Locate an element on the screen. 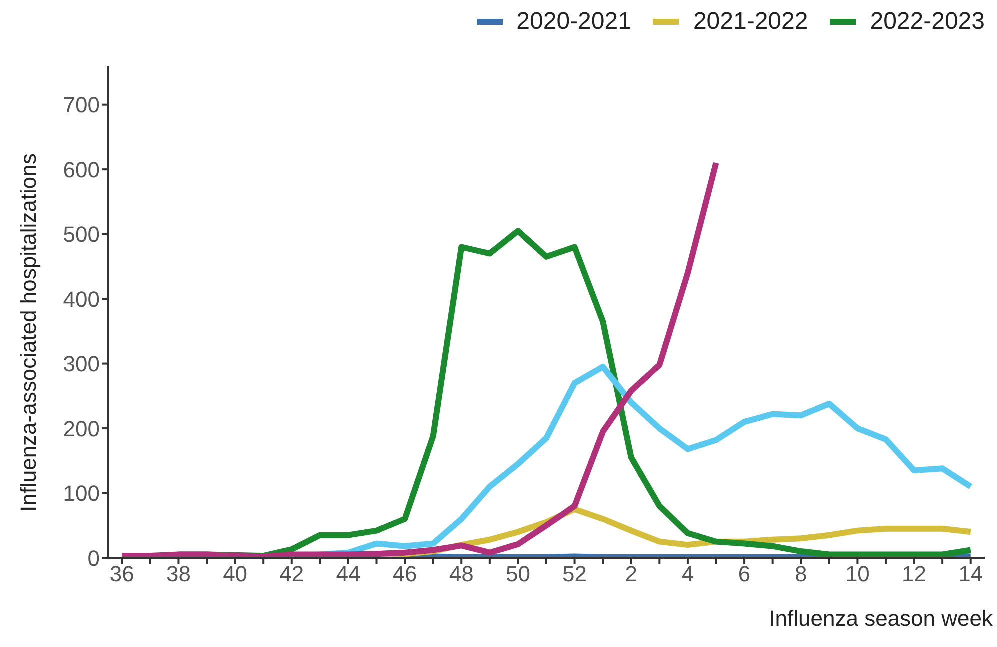 The image size is (997, 647). x-tick-label: 6 is located at coordinates (744, 574).